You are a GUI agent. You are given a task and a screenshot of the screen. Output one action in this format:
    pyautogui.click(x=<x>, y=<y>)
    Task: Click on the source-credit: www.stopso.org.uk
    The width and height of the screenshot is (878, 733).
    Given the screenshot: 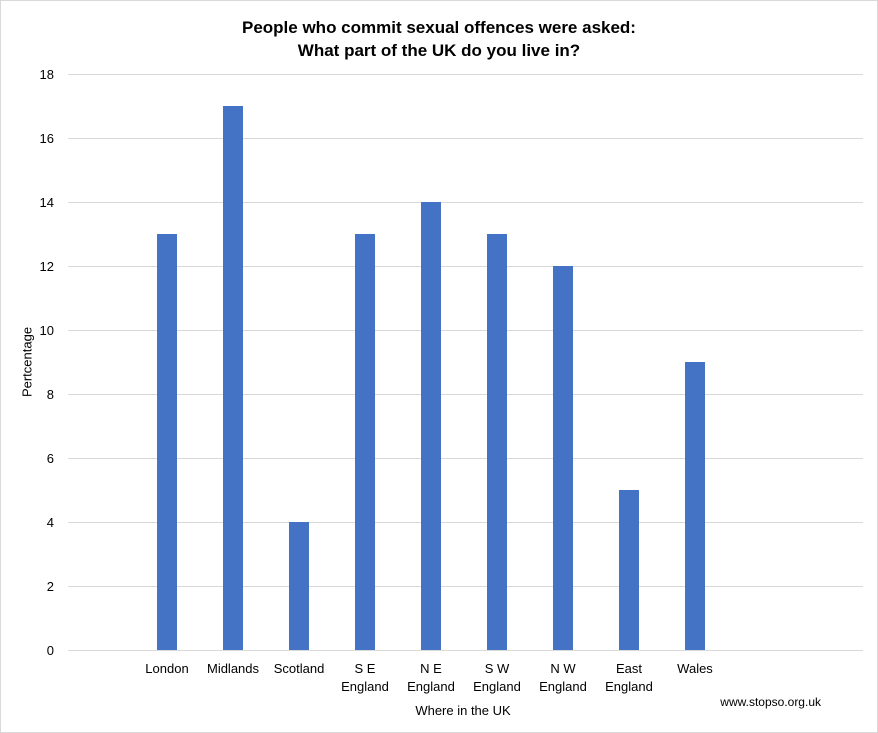 What is the action you would take?
    pyautogui.click(x=770, y=702)
    